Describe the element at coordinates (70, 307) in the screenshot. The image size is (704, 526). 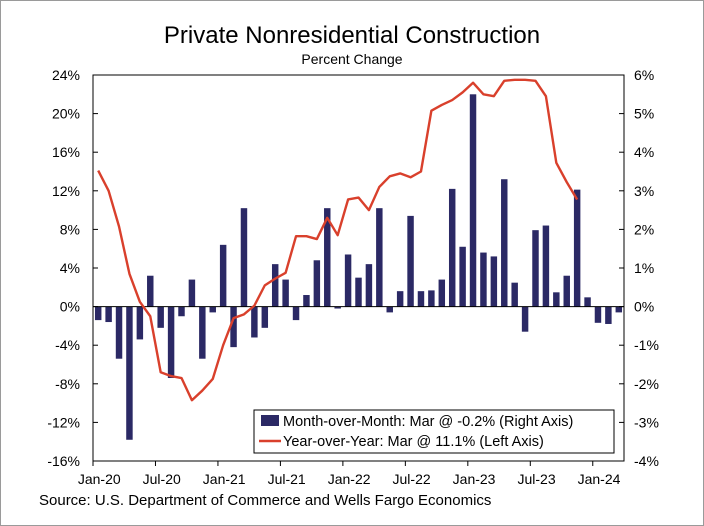
I see `left-axis-tick-label: 0%` at that location.